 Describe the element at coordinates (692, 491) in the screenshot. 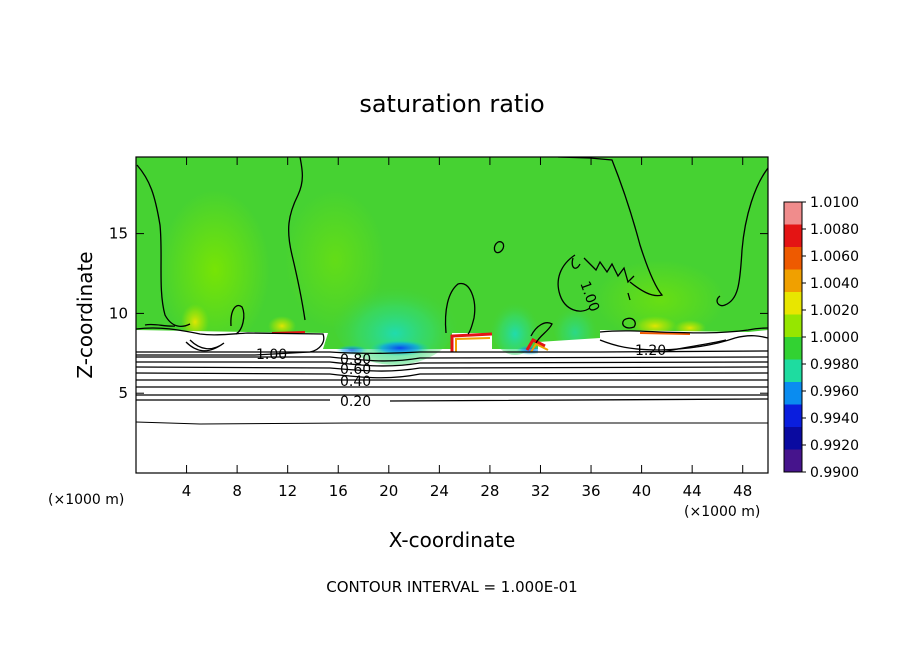

I see `x-tick-label: 44` at that location.